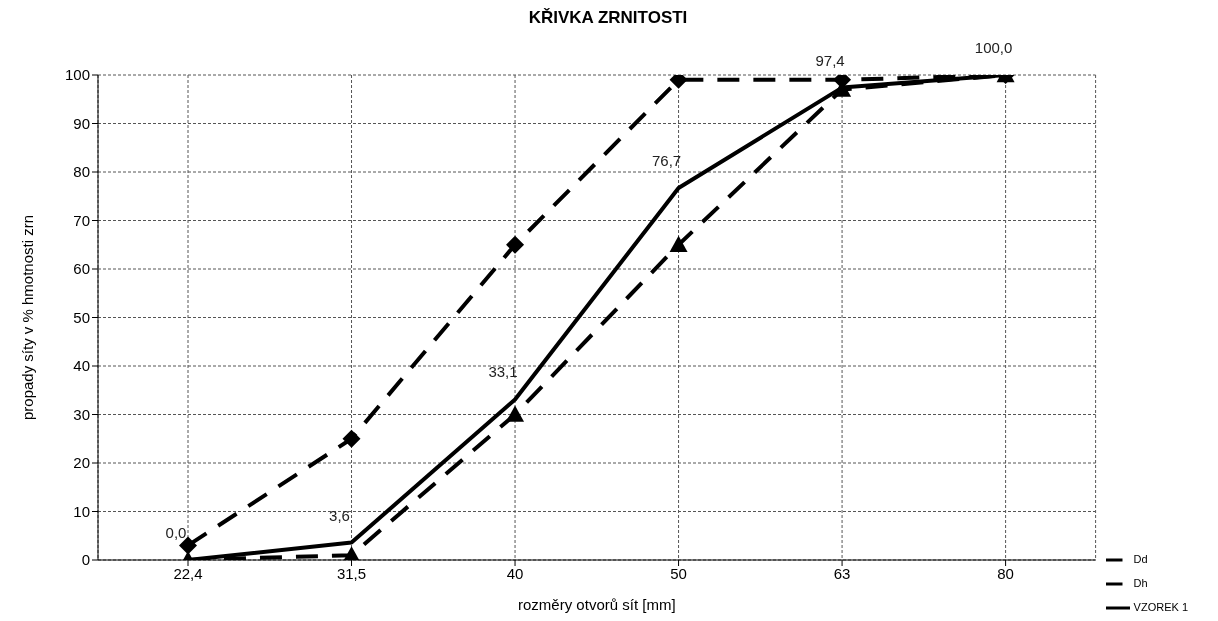 This screenshot has width=1218, height=621. What do you see at coordinates (503, 372) in the screenshot?
I see `data-label: 33,1` at bounding box center [503, 372].